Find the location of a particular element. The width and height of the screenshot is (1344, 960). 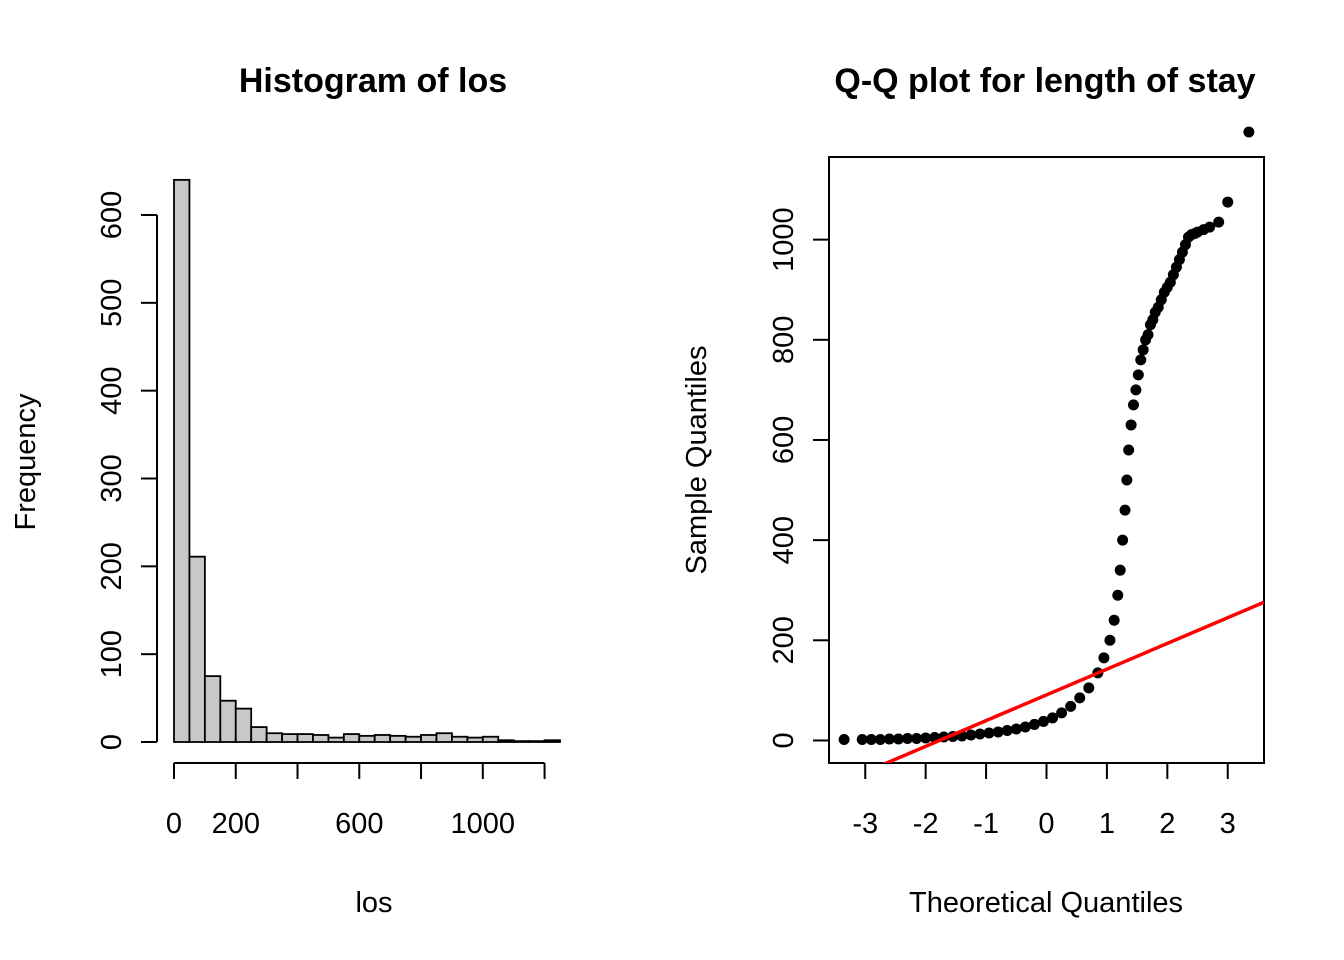

histogram-x-tick-label: 200 is located at coordinates (236, 824).